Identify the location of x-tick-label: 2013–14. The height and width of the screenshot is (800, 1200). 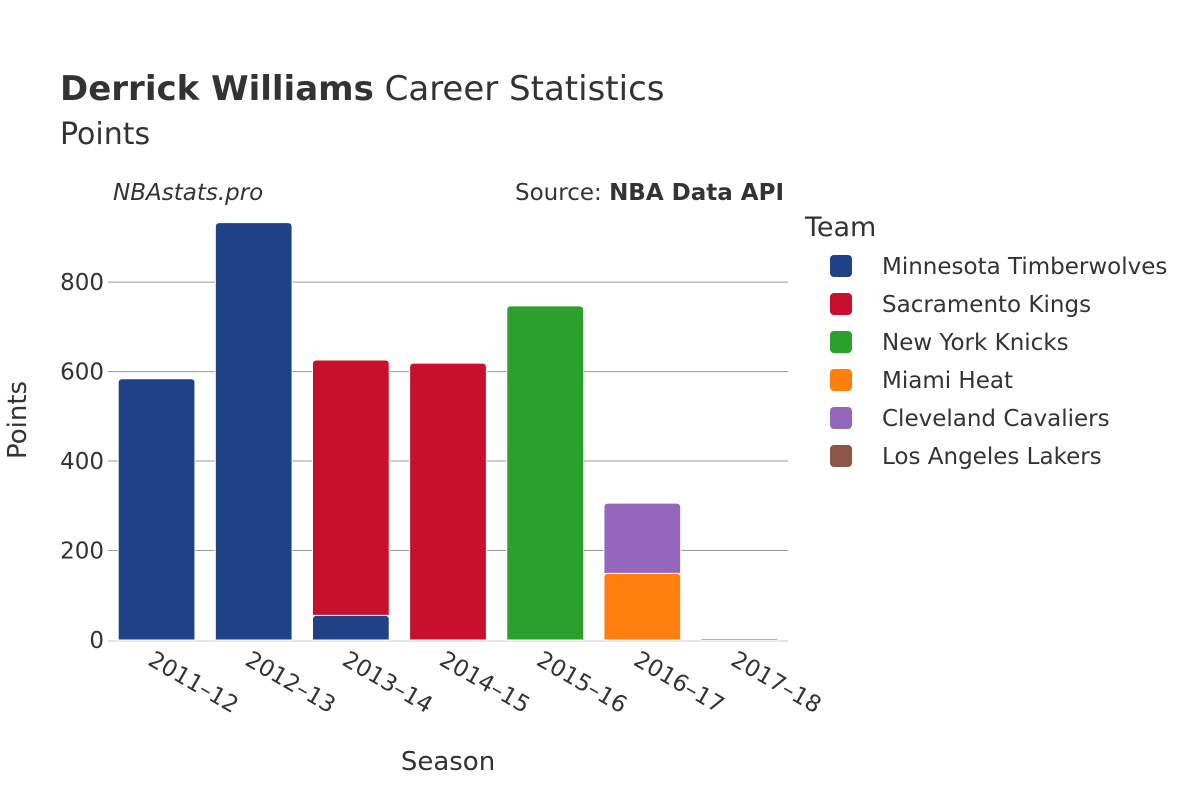
(387, 683).